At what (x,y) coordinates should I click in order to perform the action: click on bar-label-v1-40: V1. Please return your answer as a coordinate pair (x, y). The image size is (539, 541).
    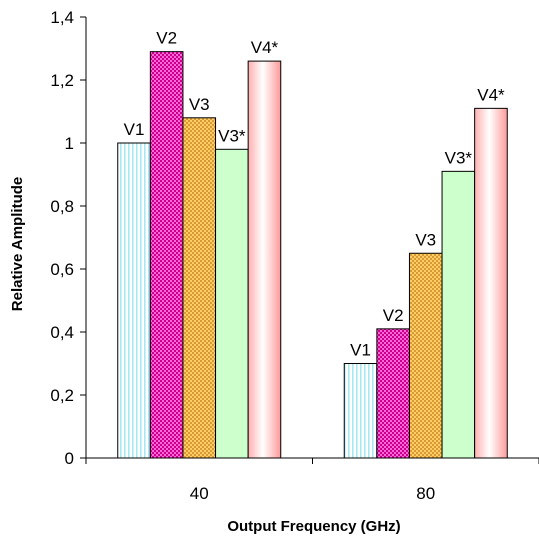
    Looking at the image, I should click on (134, 129).